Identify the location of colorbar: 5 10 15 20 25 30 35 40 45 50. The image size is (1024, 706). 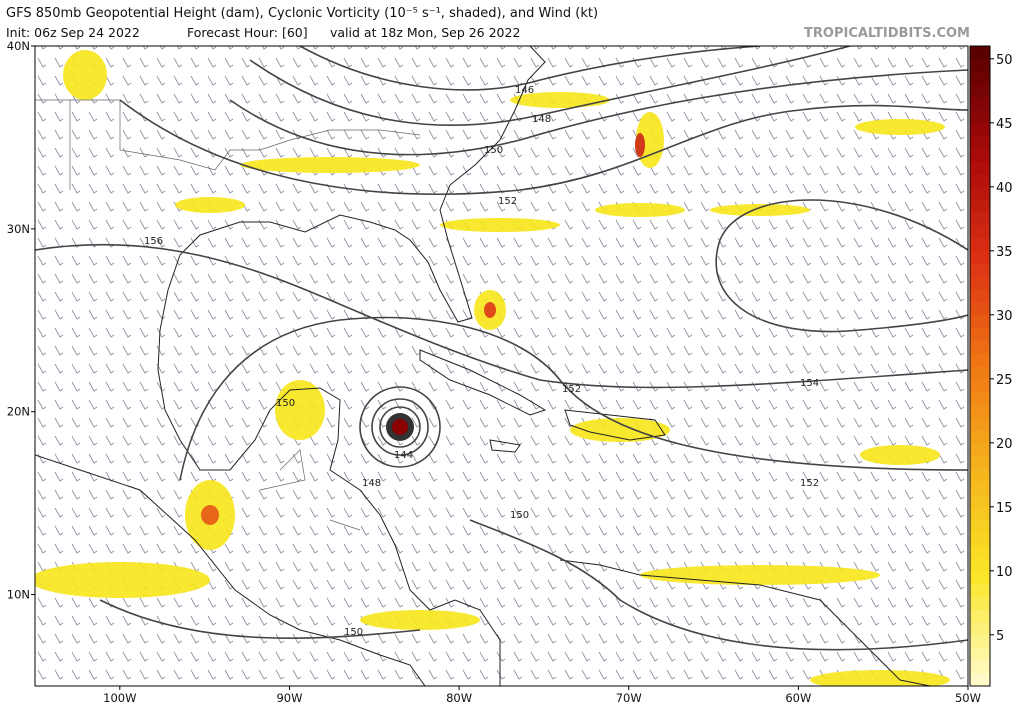
(991, 366).